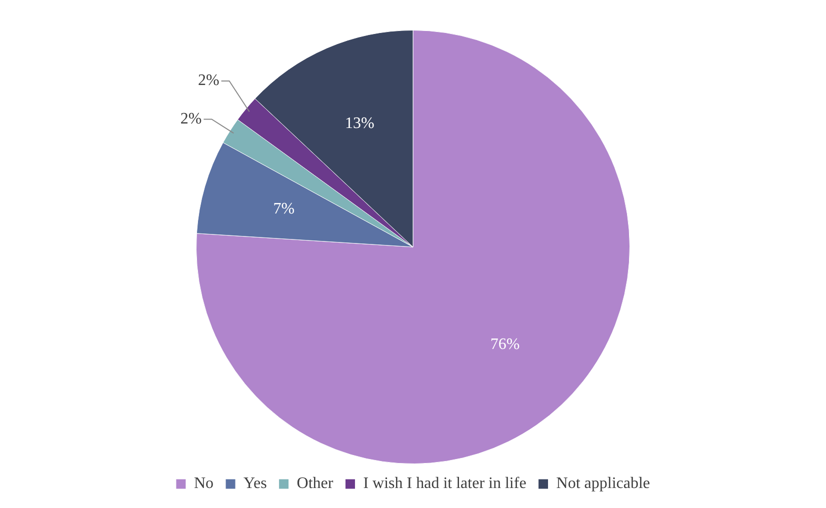 The image size is (826, 508). I want to click on legend-label: Other, so click(315, 483).